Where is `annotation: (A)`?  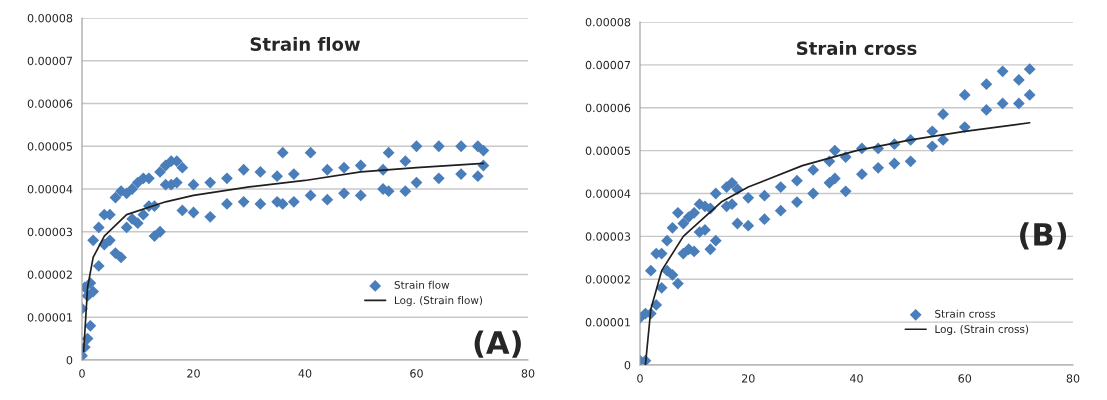
annotation: (A) is located at coordinates (497, 344).